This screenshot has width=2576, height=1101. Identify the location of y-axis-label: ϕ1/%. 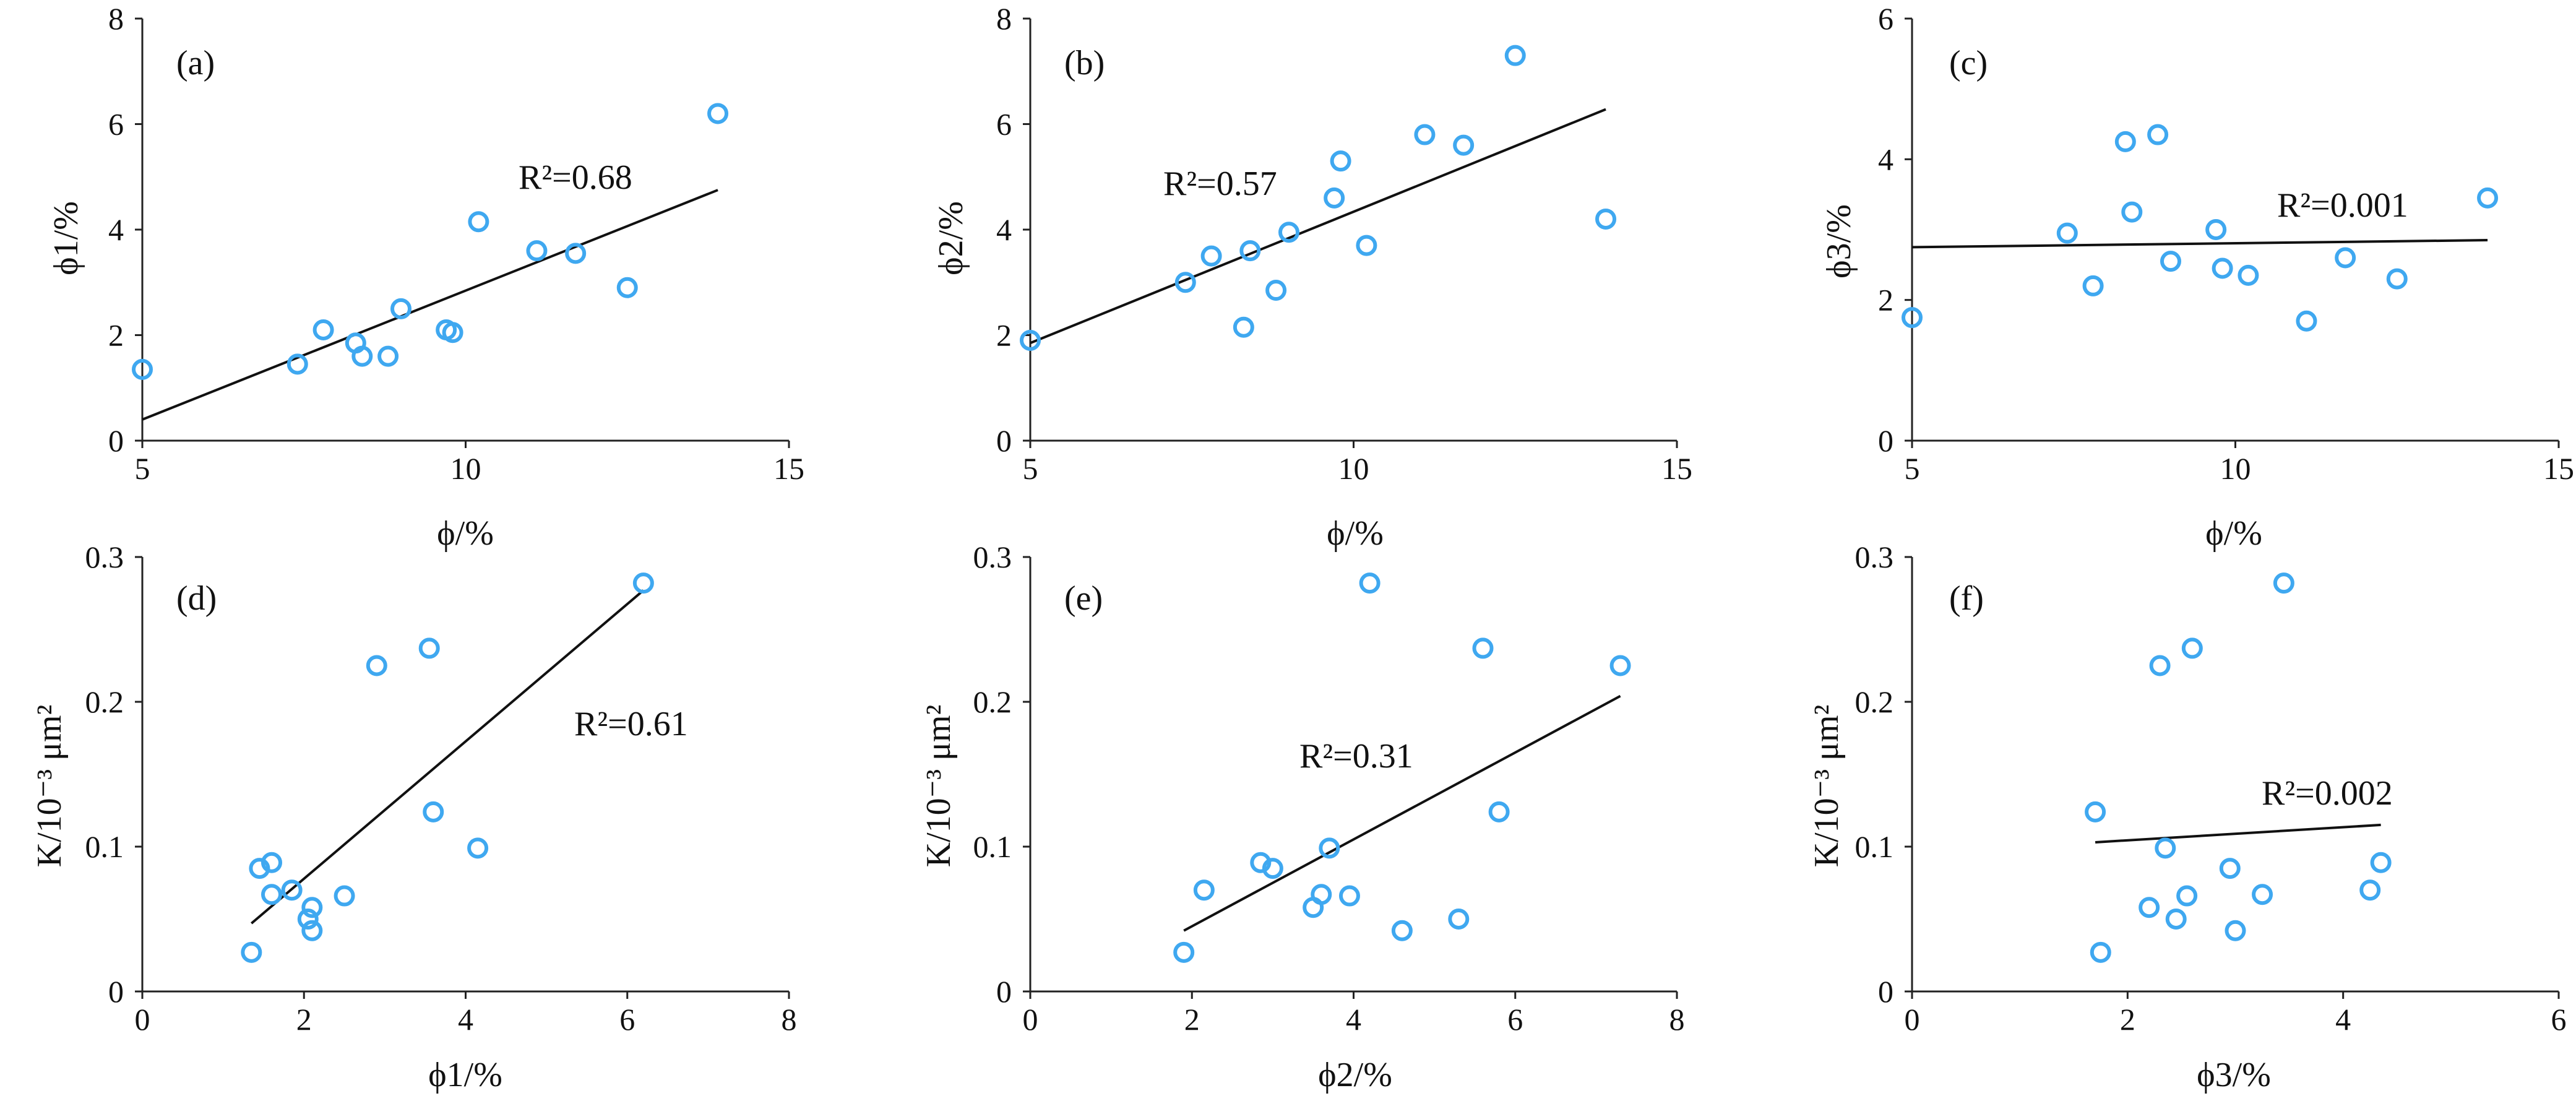
(66, 238).